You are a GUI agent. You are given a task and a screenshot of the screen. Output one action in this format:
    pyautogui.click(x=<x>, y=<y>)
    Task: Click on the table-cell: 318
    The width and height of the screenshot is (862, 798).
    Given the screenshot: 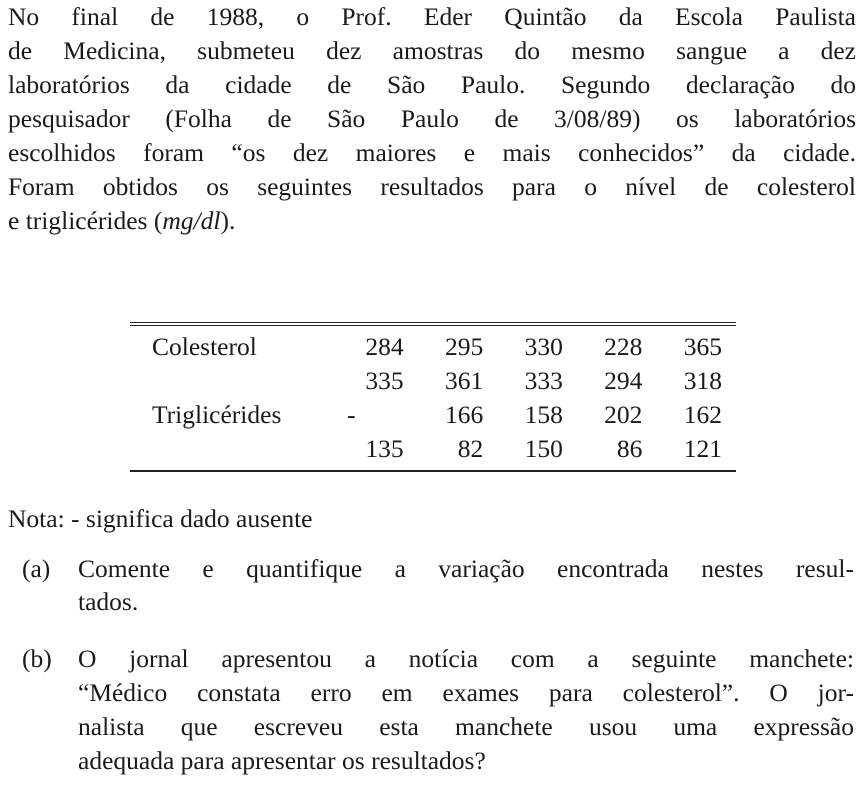 What is the action you would take?
    pyautogui.click(x=702, y=380)
    